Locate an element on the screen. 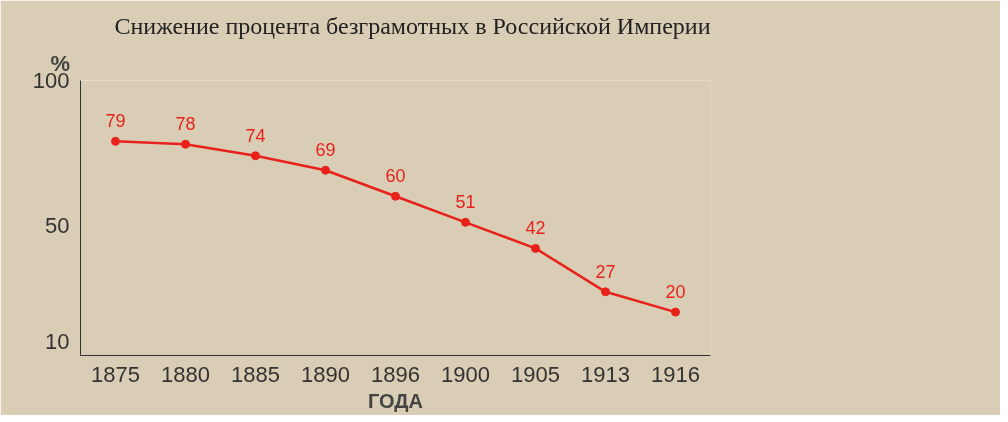 The width and height of the screenshot is (1008, 422). x-tick-label: 1885 is located at coordinates (255, 374).